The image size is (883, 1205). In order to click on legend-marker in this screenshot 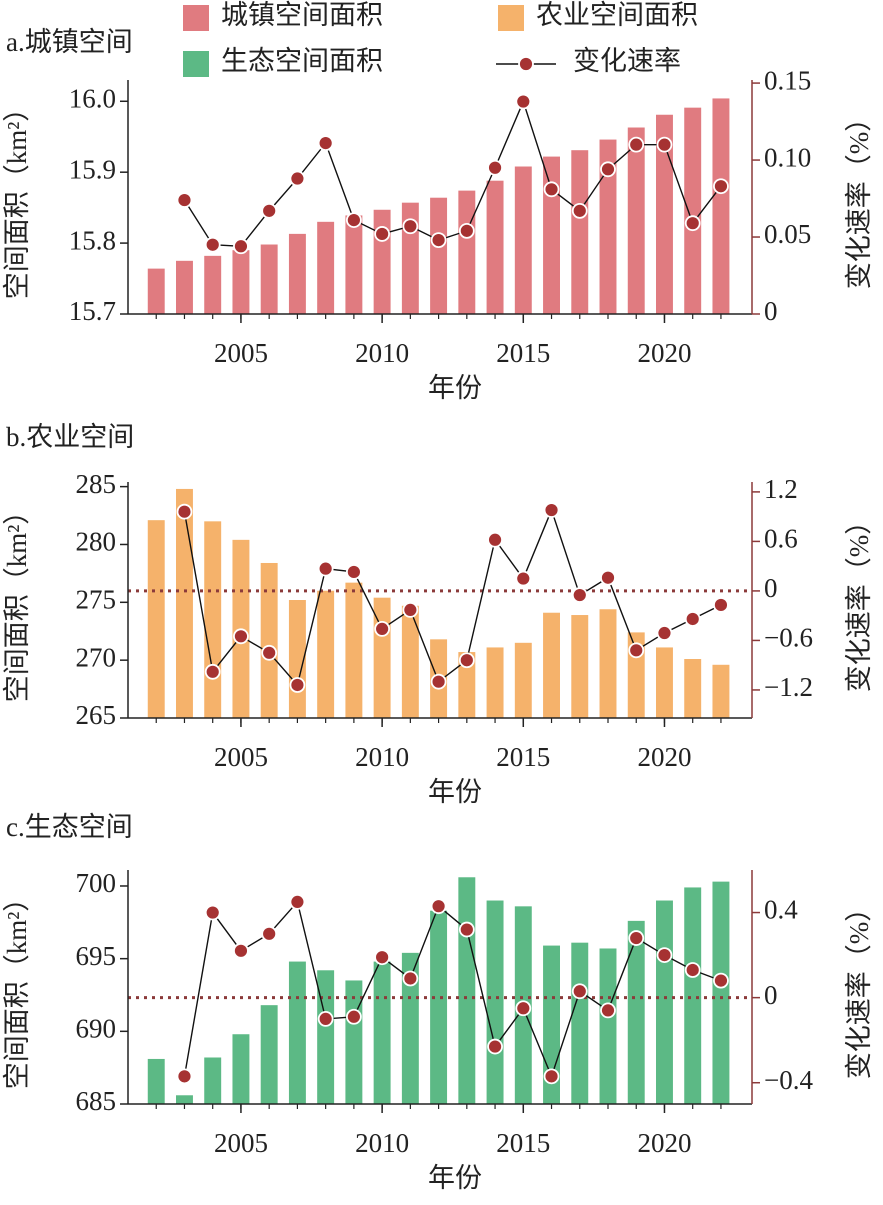, I will do `click(526, 64)`.